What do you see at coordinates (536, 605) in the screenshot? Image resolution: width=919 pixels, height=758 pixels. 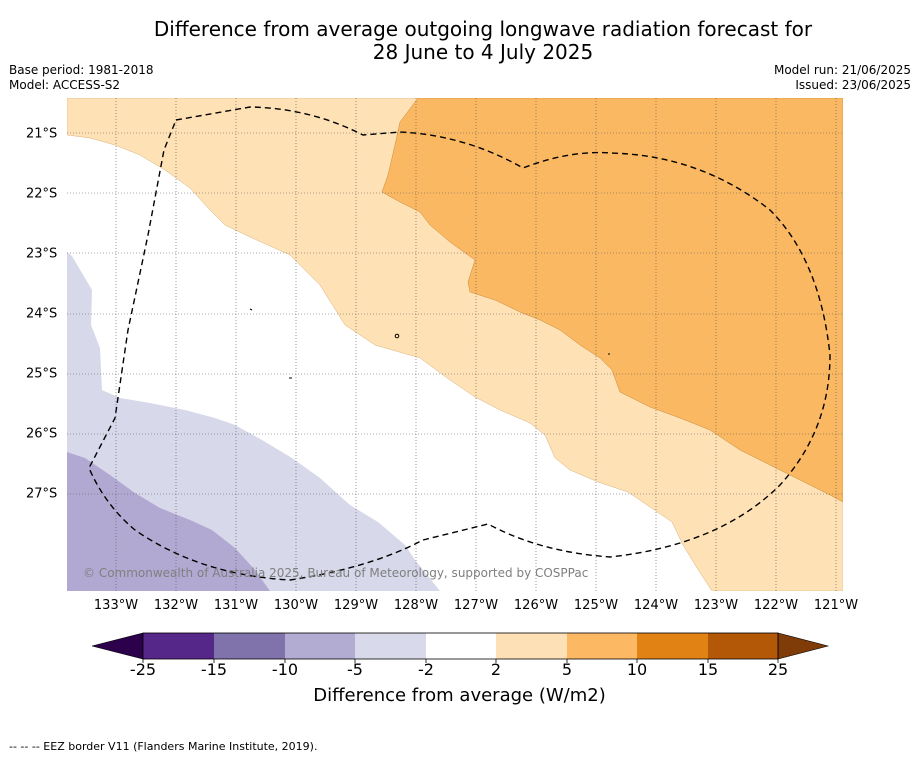 I see `lon-label: 126°W` at bounding box center [536, 605].